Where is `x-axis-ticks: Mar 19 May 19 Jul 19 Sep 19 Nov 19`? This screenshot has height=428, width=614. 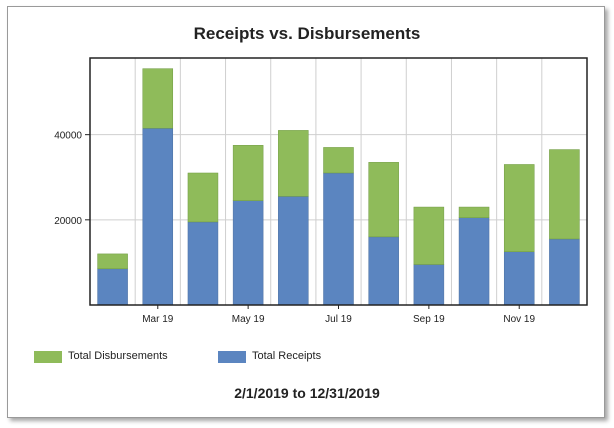 x-axis-ticks: Mar 19 May 19 Jul 19 Sep 19 Nov 19 is located at coordinates (339, 315).